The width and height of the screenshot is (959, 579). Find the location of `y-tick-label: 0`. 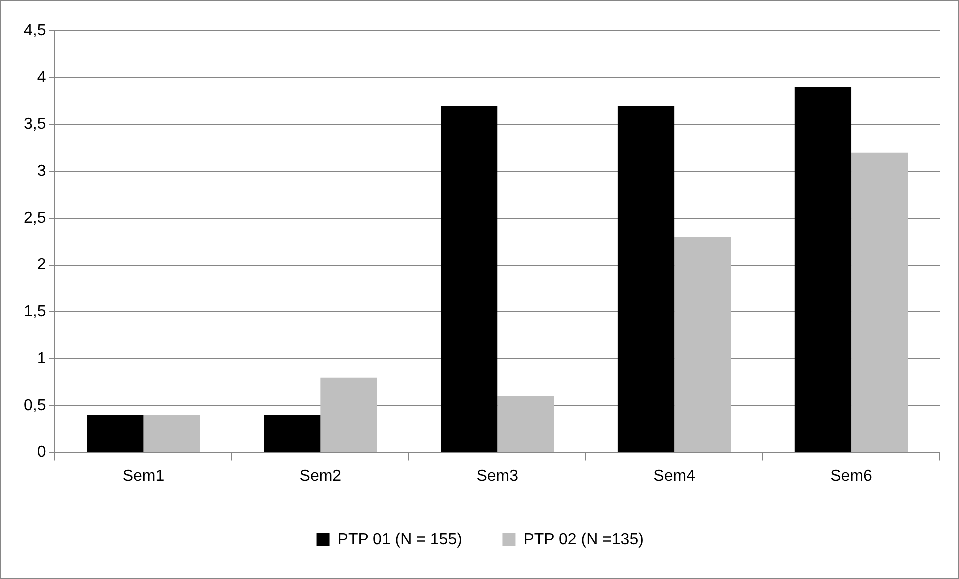

y-tick-label: 0 is located at coordinates (41, 453).